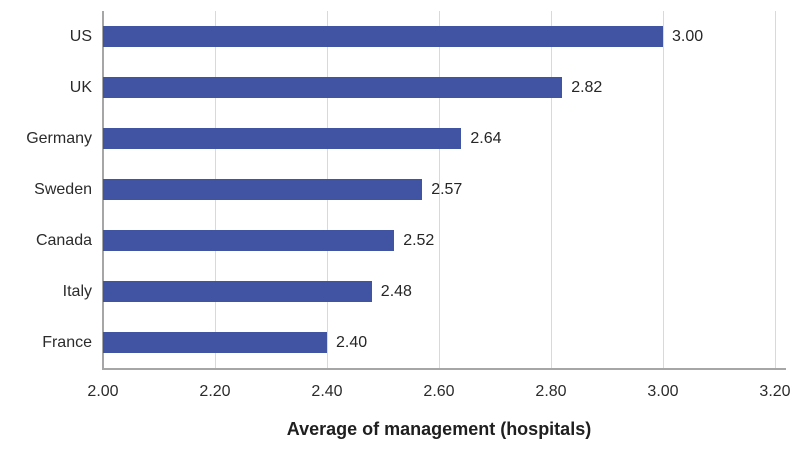 The image size is (810, 453). I want to click on bar-value-label: 2.40, so click(352, 342).